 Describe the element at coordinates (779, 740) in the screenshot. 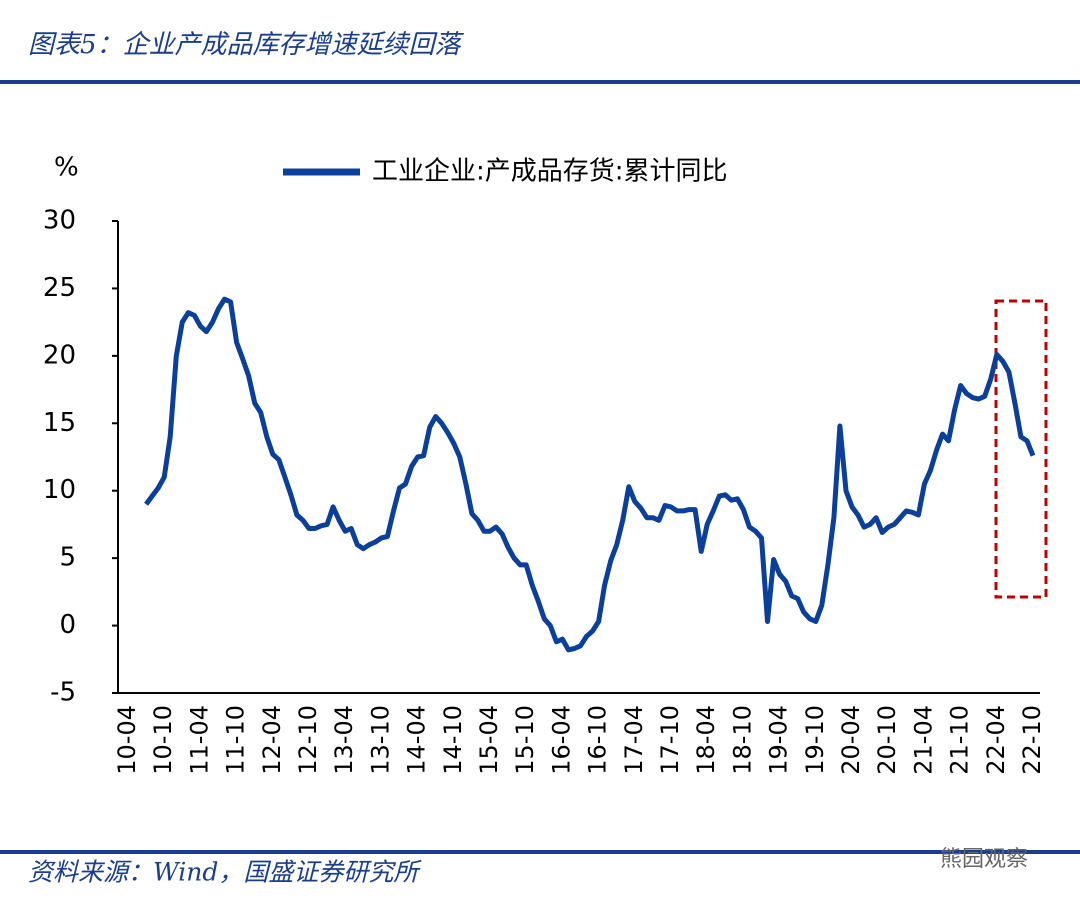

I see `x-tick-label: 19-04` at that location.